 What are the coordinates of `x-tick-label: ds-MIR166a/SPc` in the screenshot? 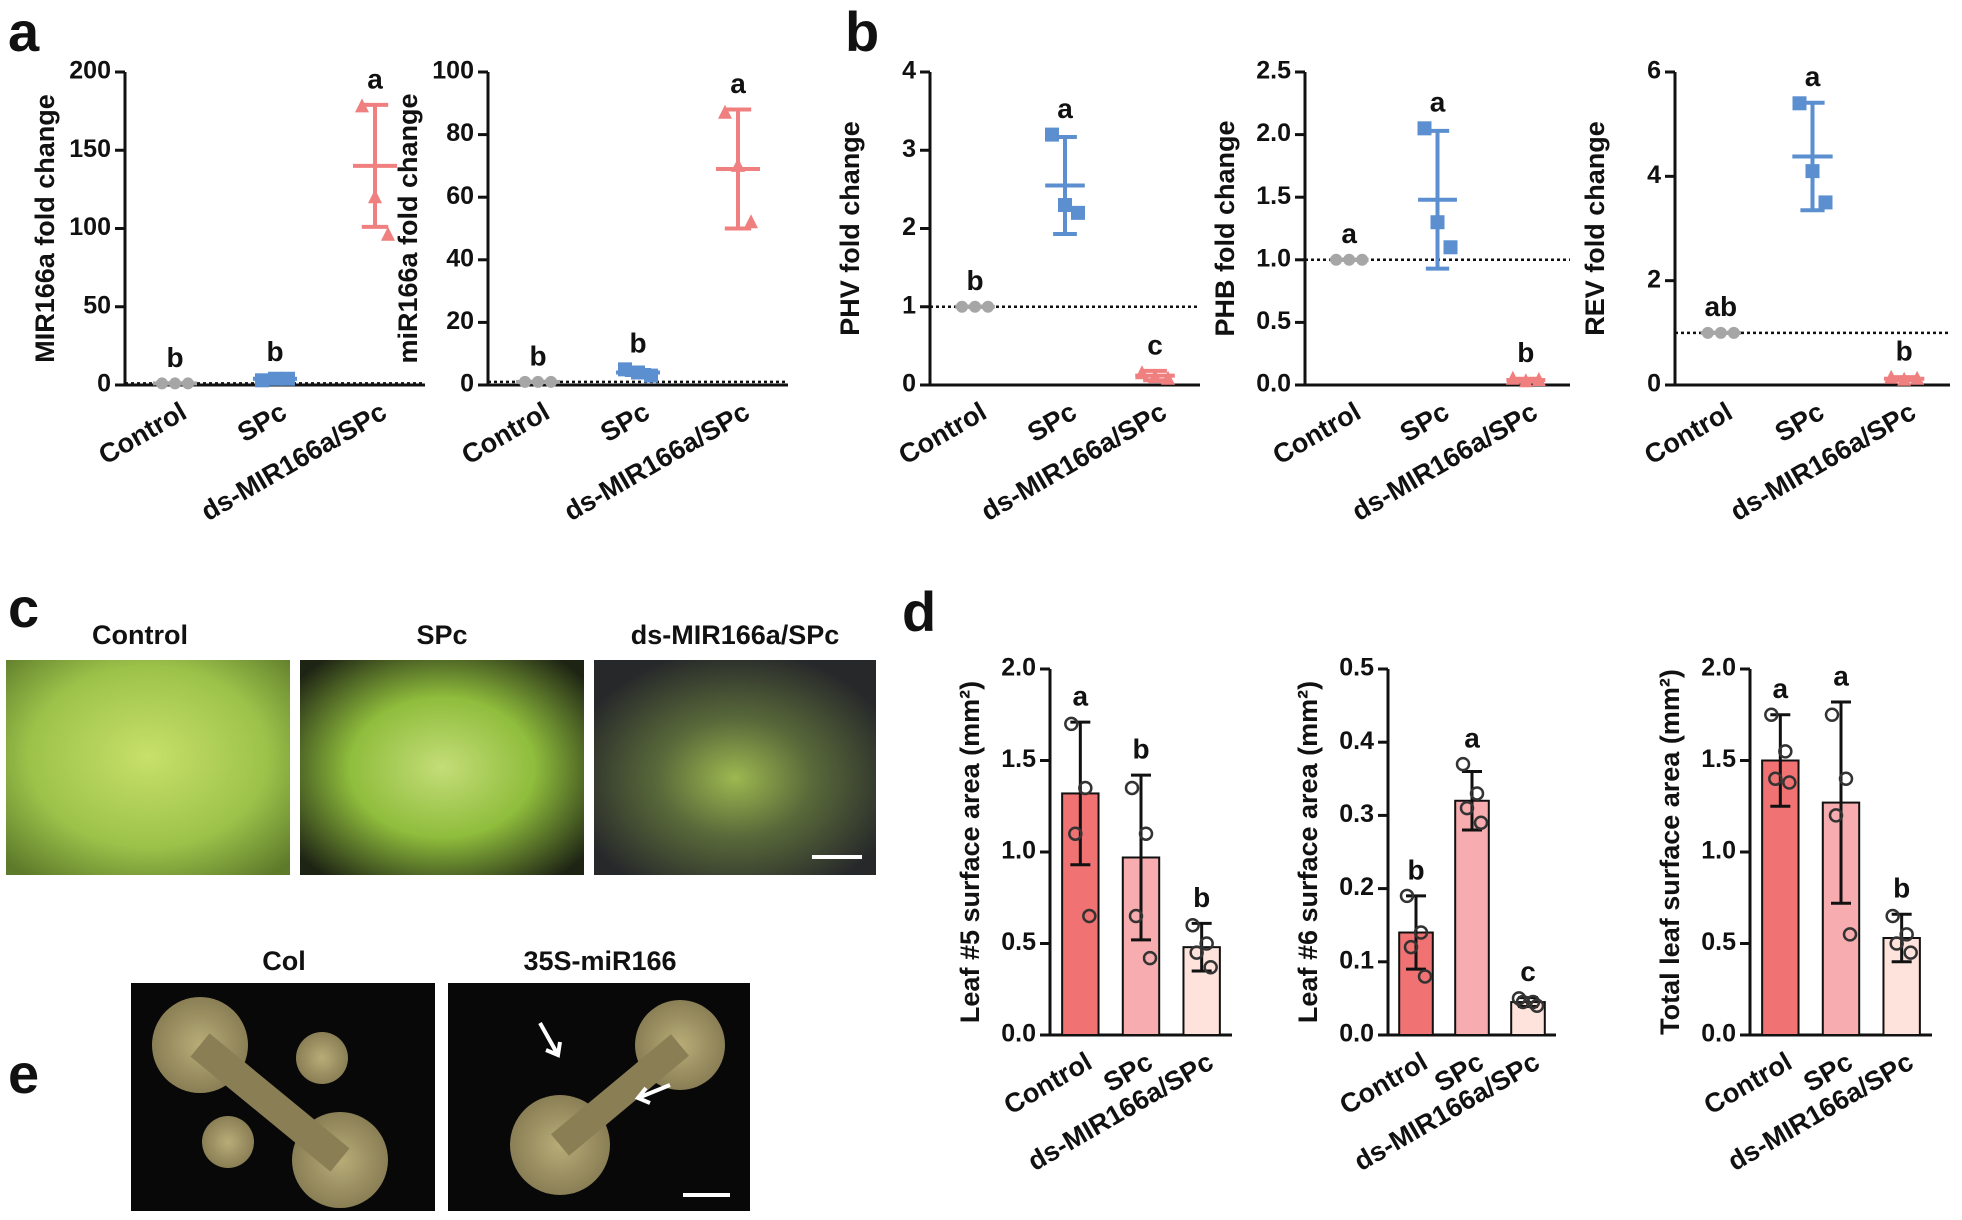 It's located at (294, 461).